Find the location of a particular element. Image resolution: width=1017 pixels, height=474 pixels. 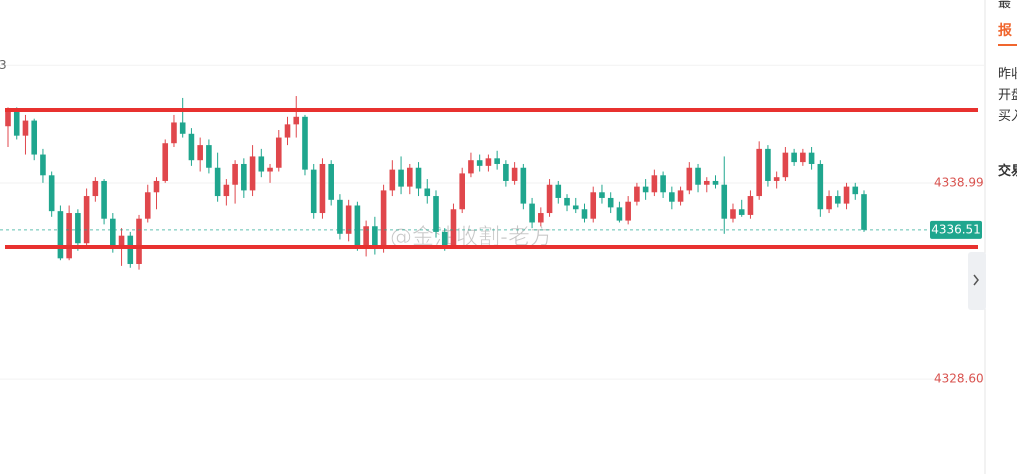

y-tick-label: 4338.99 is located at coordinates (959, 183).